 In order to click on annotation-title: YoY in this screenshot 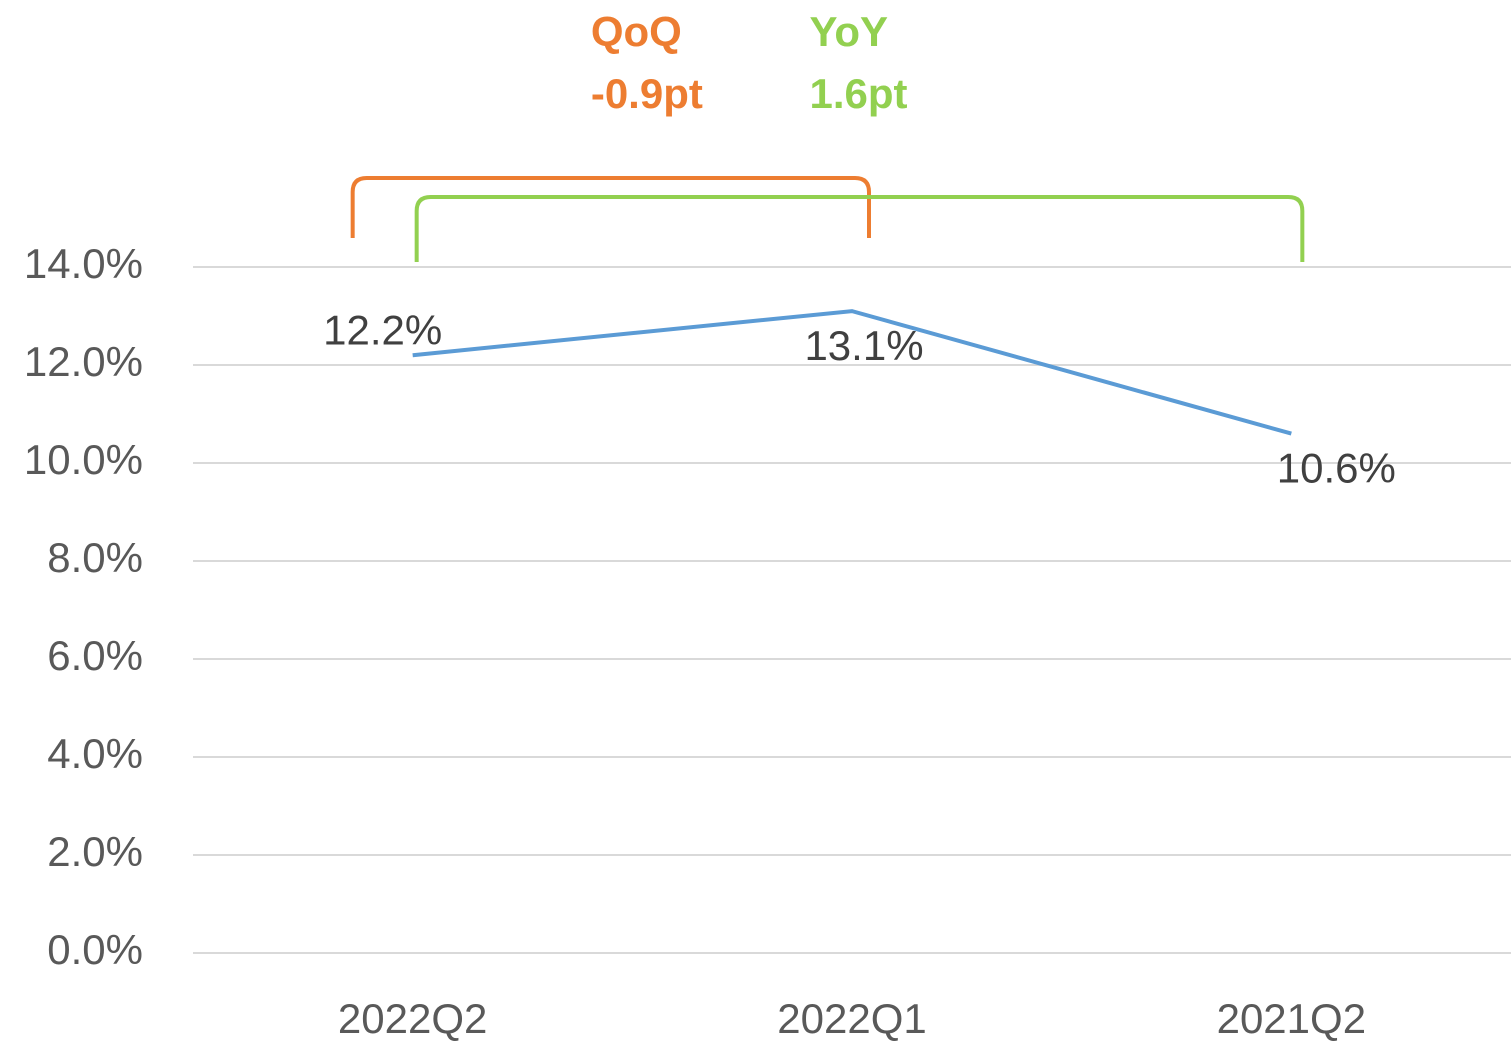, I will do `click(849, 31)`.